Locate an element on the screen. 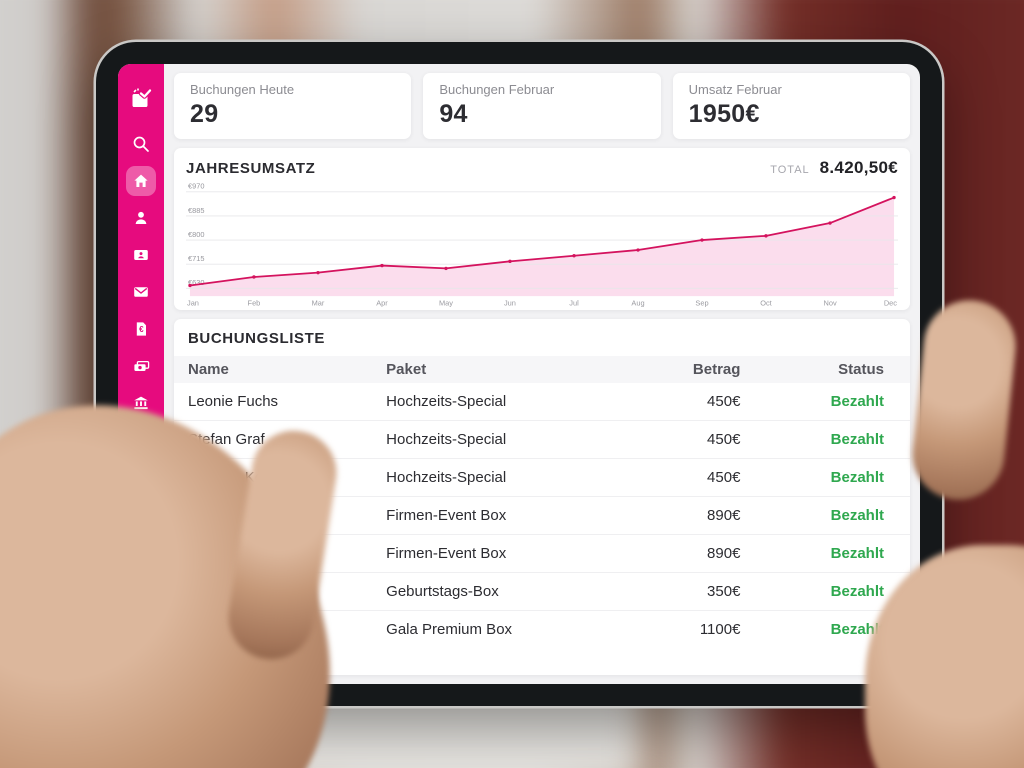  stat-label: Buchungen Heute is located at coordinates (242, 89).